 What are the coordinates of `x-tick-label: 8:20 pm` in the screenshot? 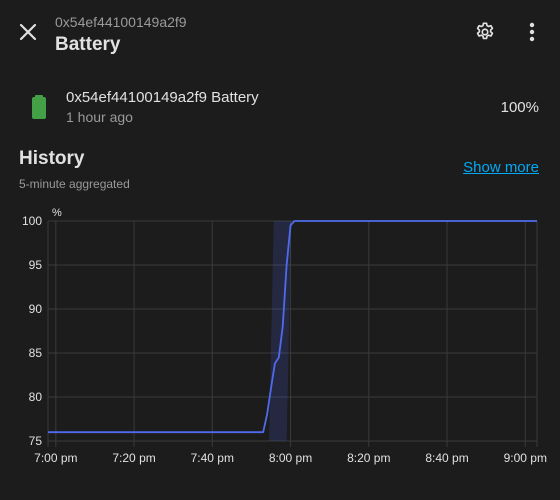 It's located at (368, 458).